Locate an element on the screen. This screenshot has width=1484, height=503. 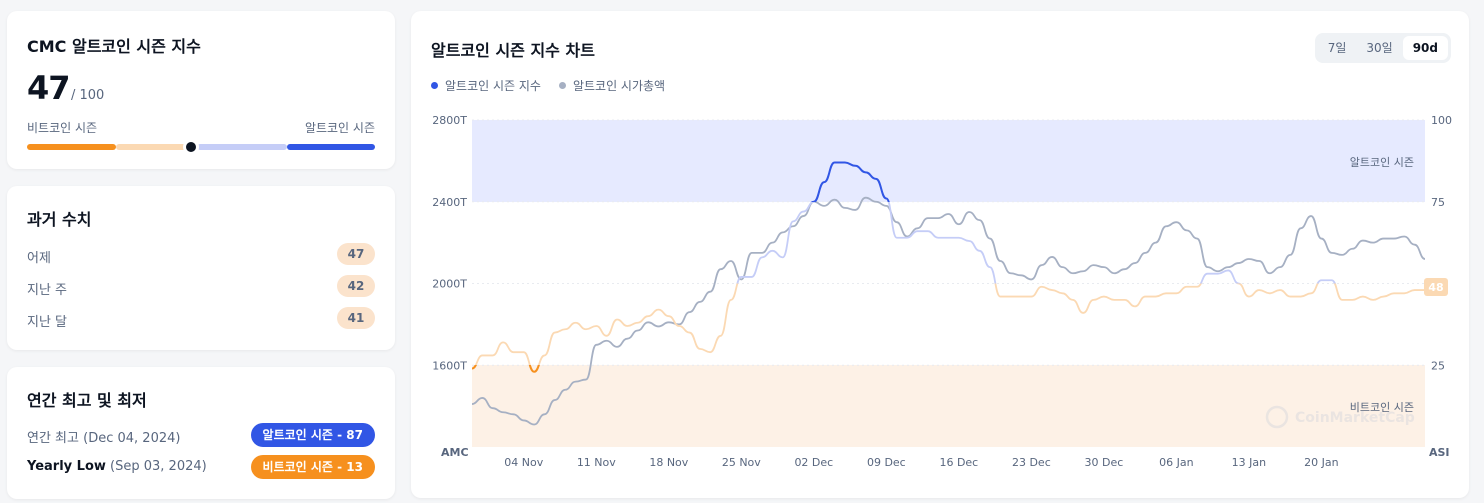
legend-label-index: 알트코인 시즌 지수 is located at coordinates (493, 86).